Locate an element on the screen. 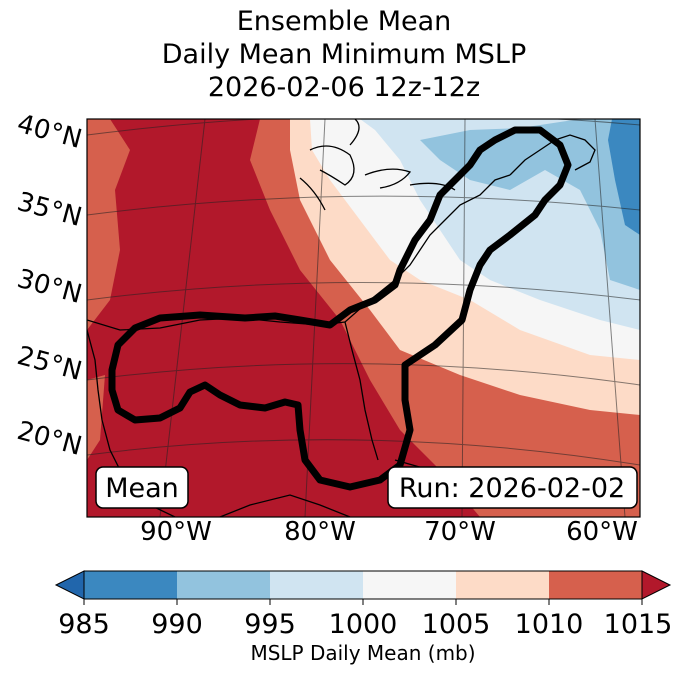  title-line-1: Ensemble Mean is located at coordinates (344, 21).